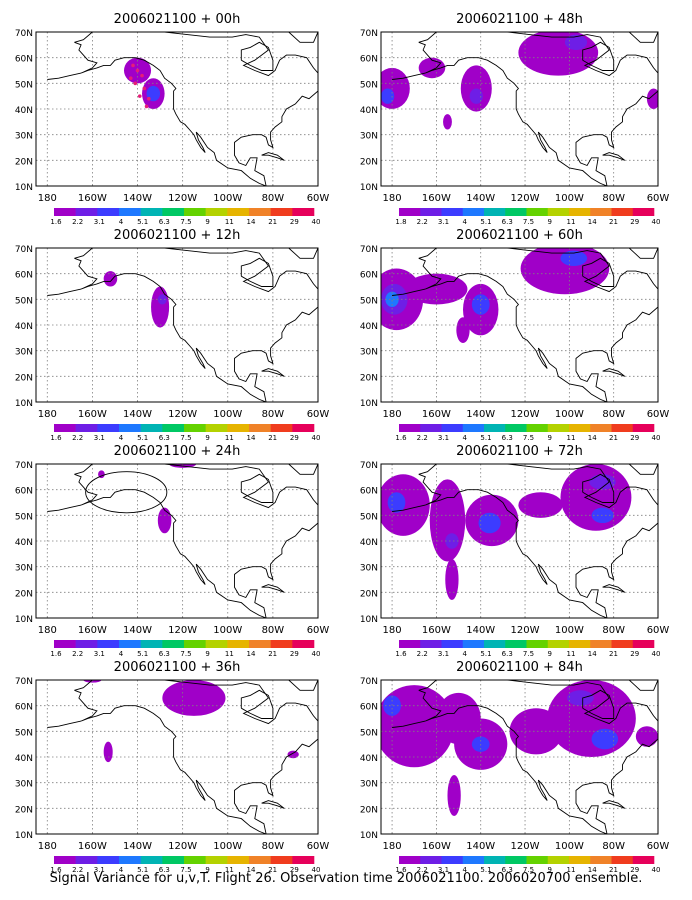 This screenshot has height=900, width=692. I want to click on lon-tick-label: 60W, so click(318, 630).